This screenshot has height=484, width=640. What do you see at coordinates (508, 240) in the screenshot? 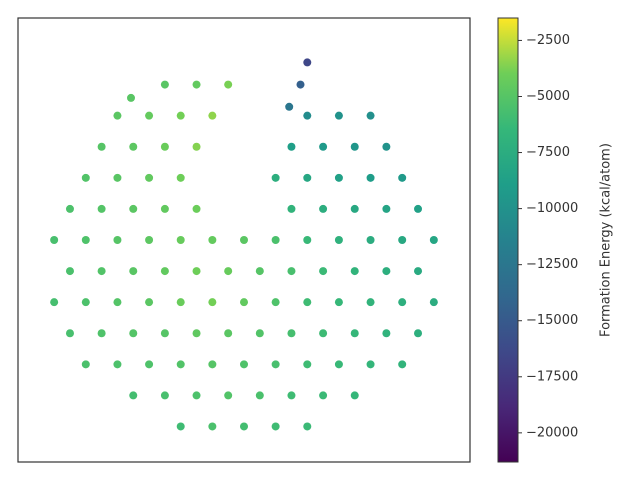
I see `colorbar` at bounding box center [508, 240].